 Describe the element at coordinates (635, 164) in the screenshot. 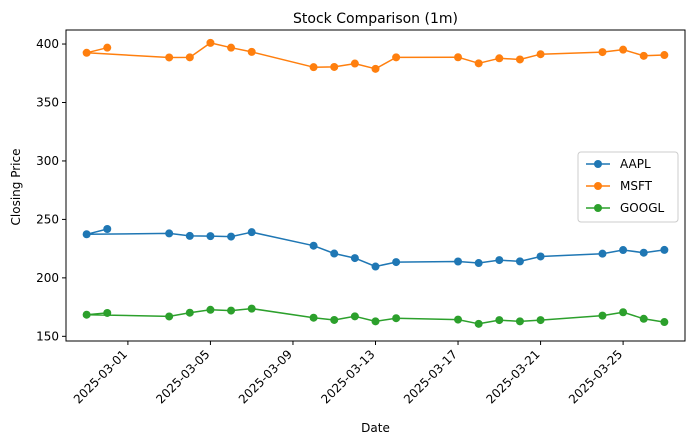

I see `legend-label-aapl: AAPL` at that location.